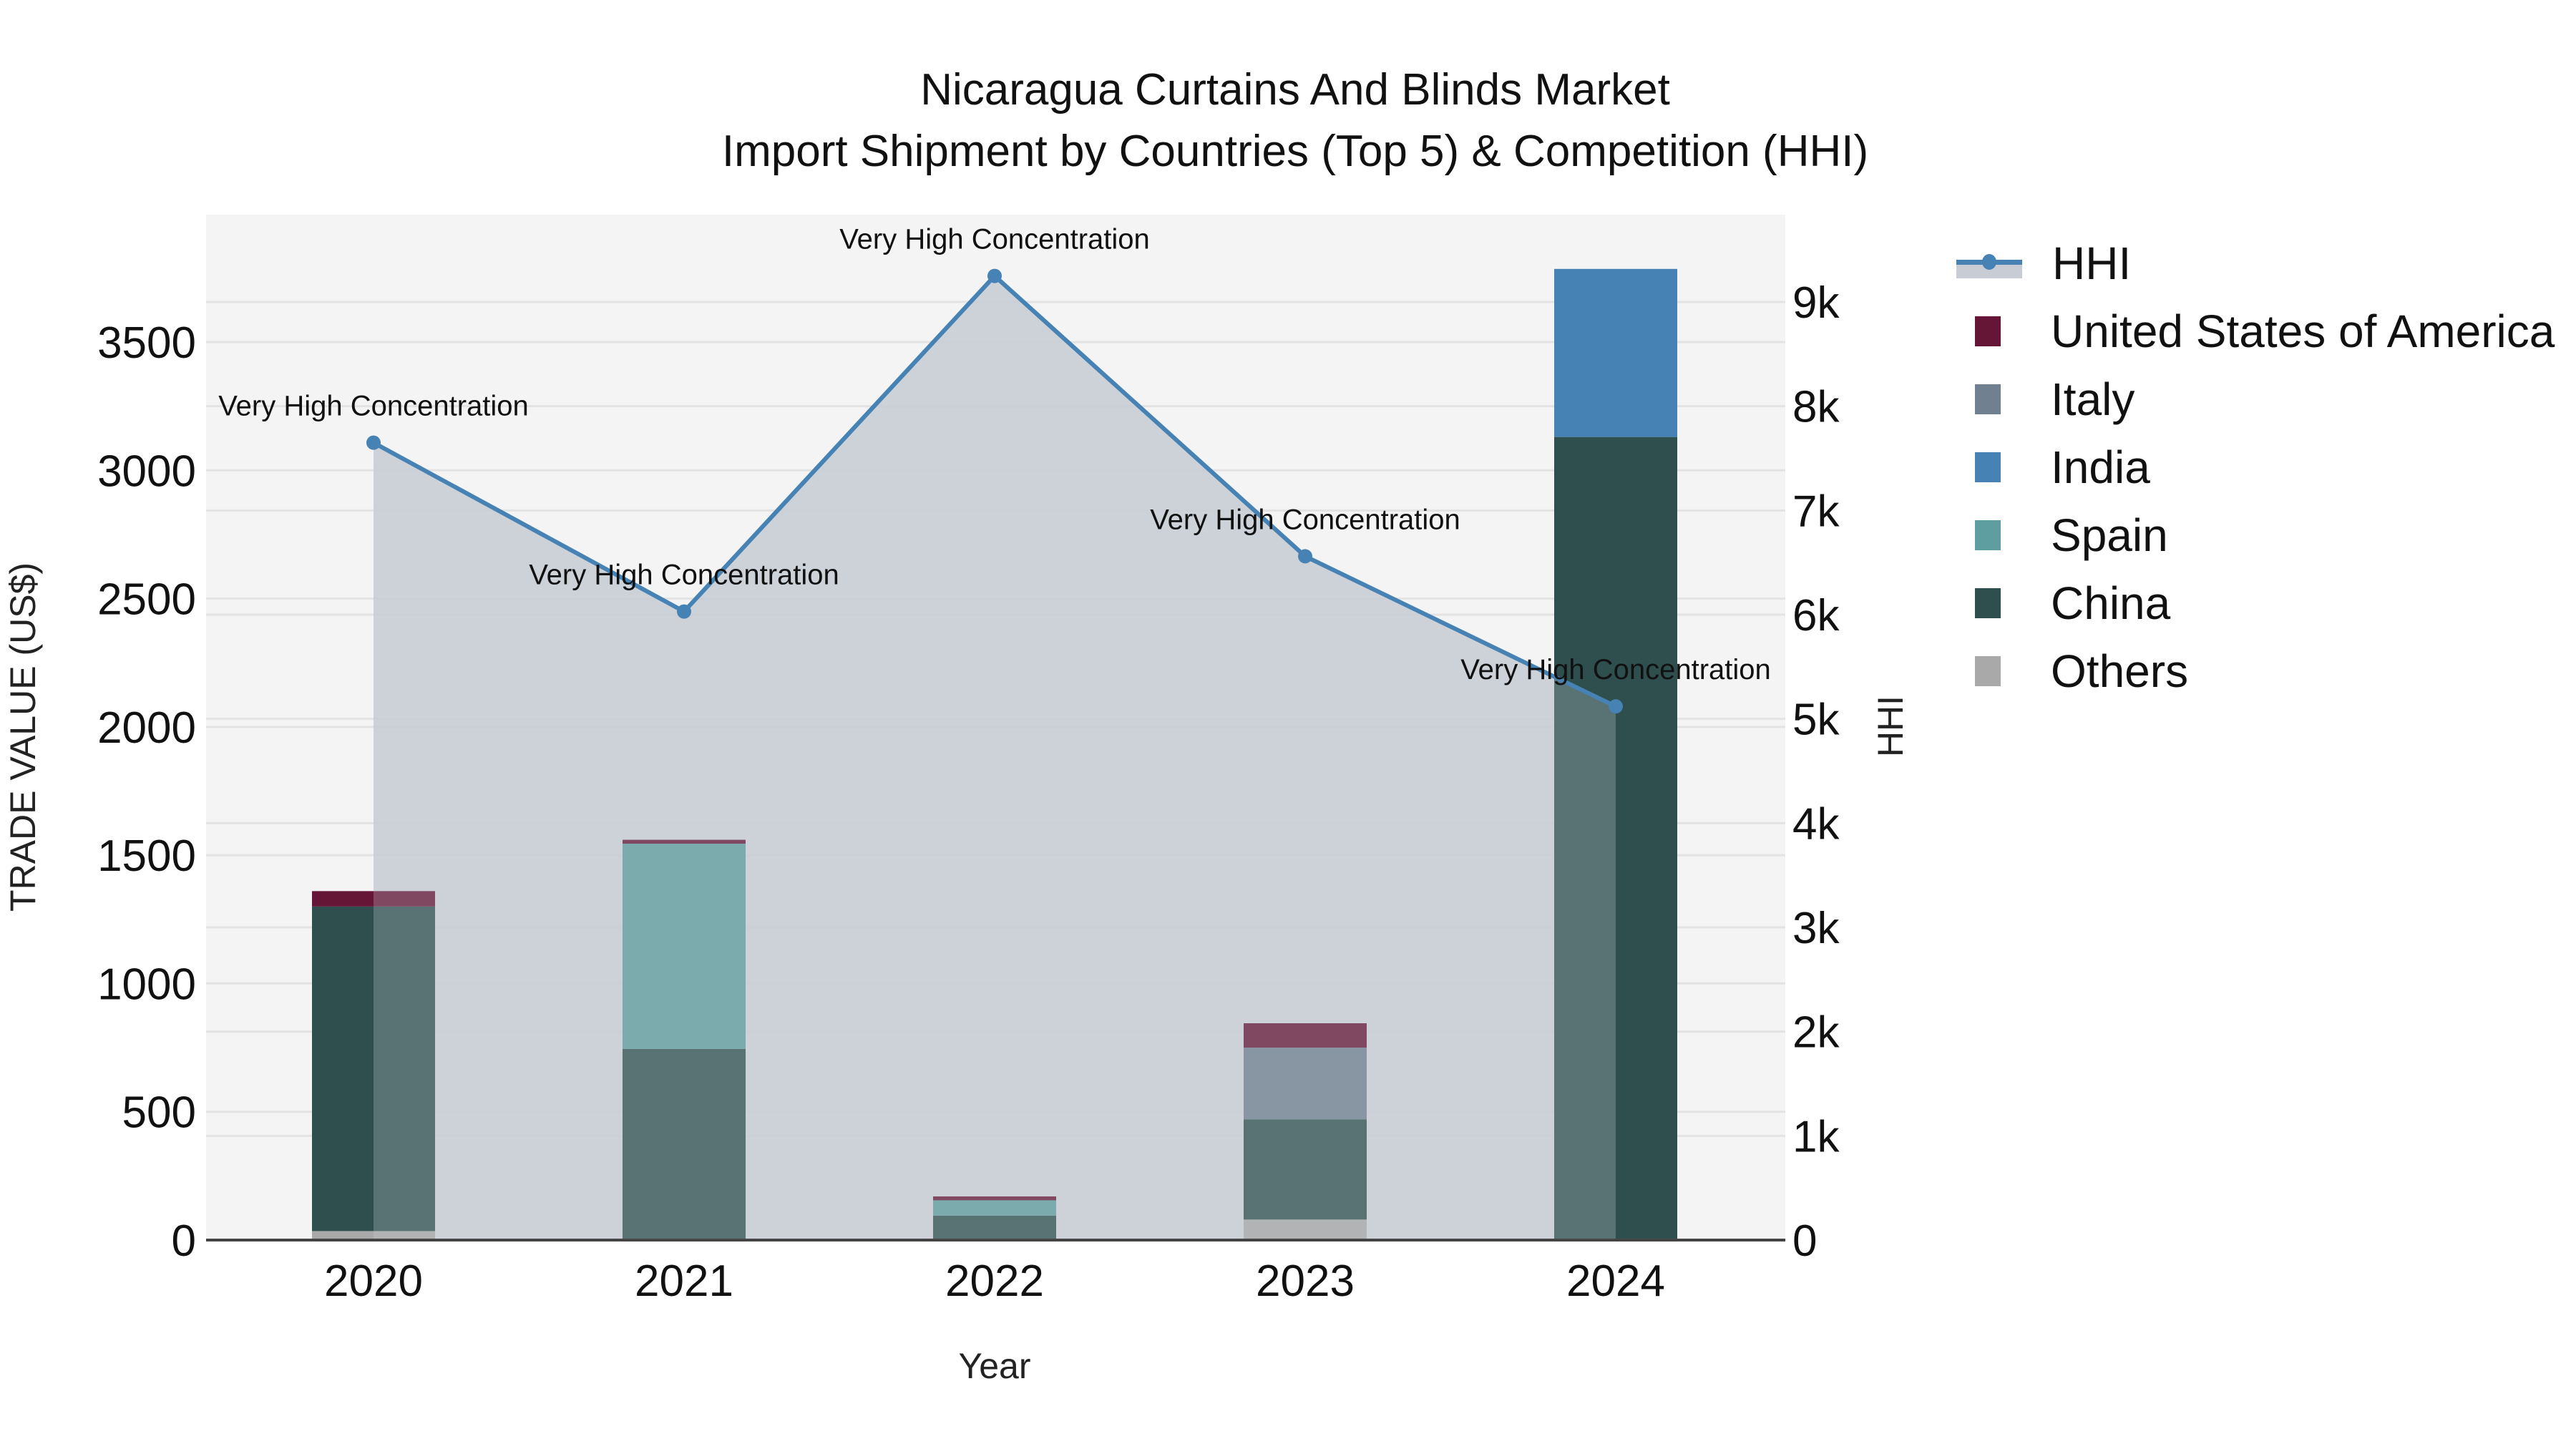 The width and height of the screenshot is (2576, 1449). I want to click on y2-tick-label: 9k, so click(1816, 303).